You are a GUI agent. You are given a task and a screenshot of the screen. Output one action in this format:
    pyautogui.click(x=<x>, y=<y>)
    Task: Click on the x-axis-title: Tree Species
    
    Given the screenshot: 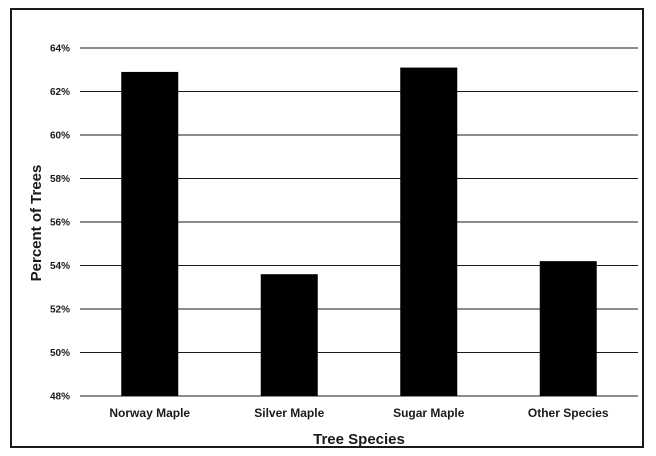 What is the action you would take?
    pyautogui.click(x=359, y=439)
    